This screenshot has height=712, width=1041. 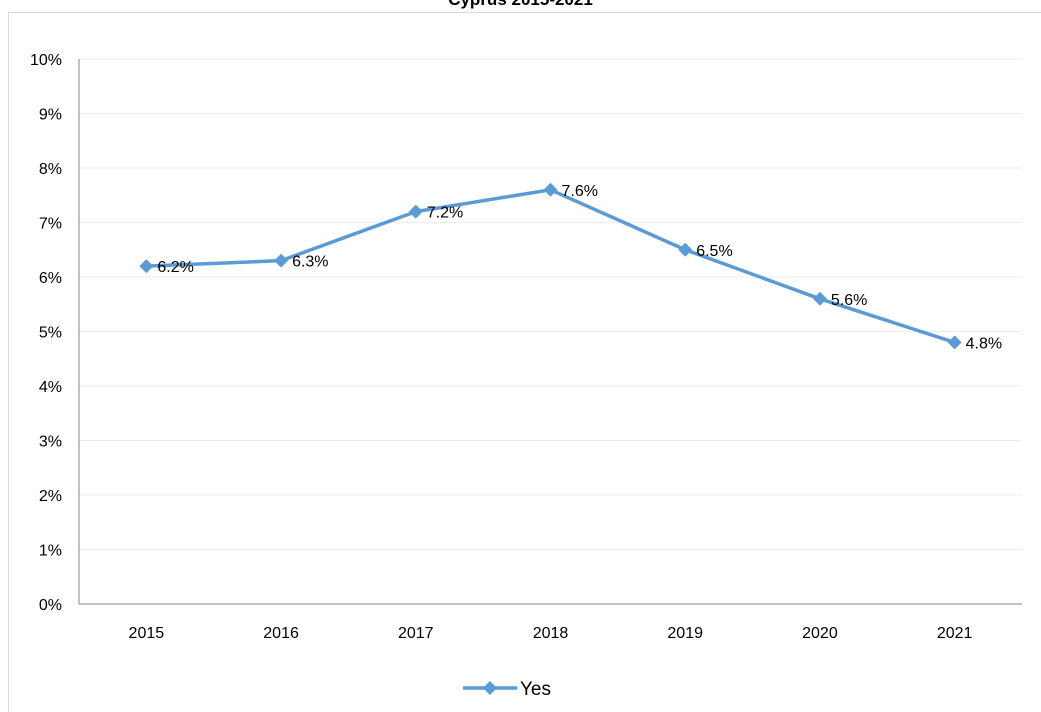 What do you see at coordinates (175, 267) in the screenshot?
I see `data-label: 6.2%` at bounding box center [175, 267].